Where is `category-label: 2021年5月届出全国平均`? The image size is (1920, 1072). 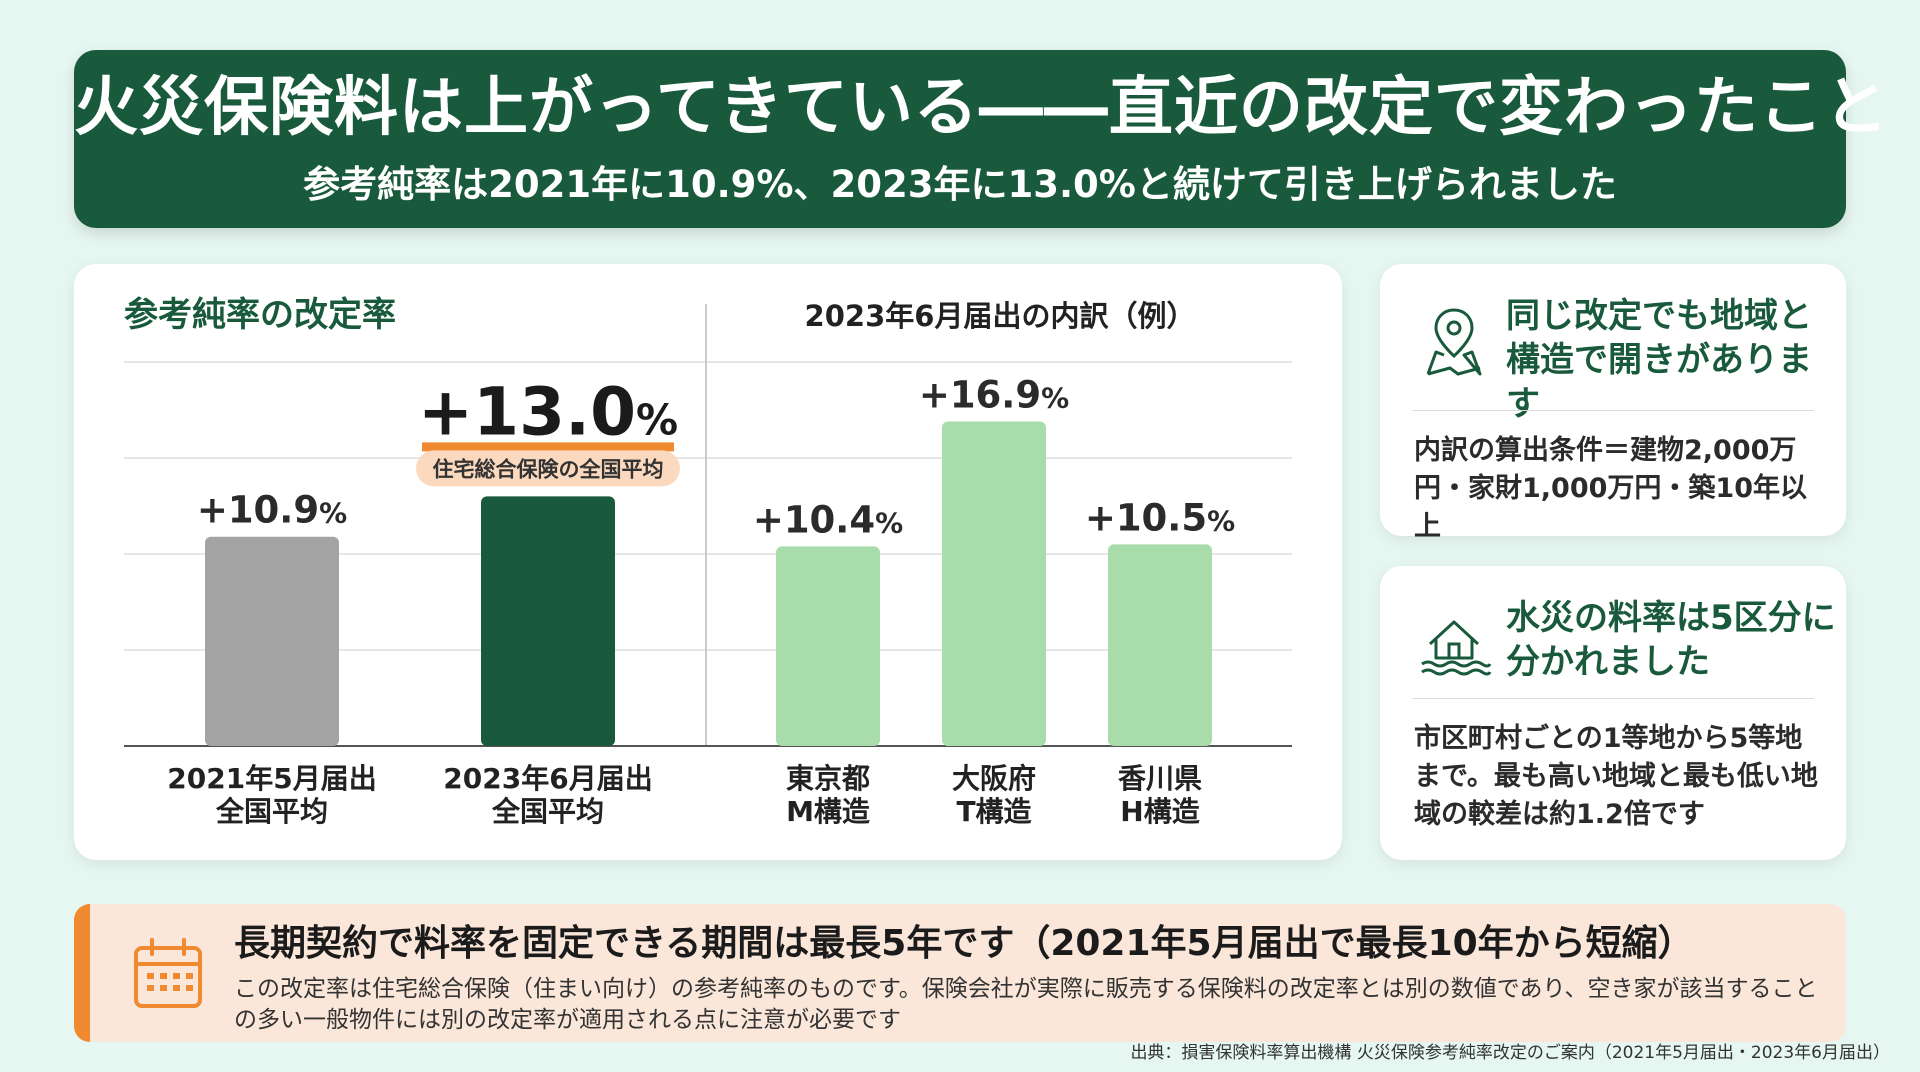 category-label: 2021年5月届出全国平均 is located at coordinates (271, 795).